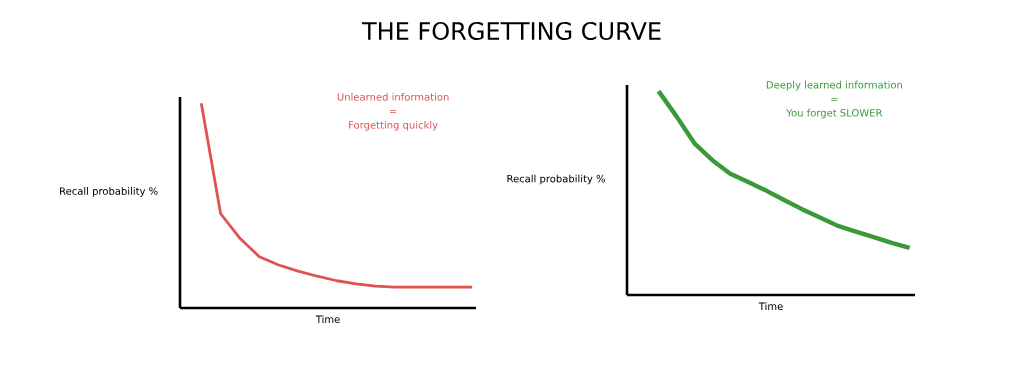 This screenshot has height=389, width=1024. I want to click on text: Unlearned information, so click(393, 96).